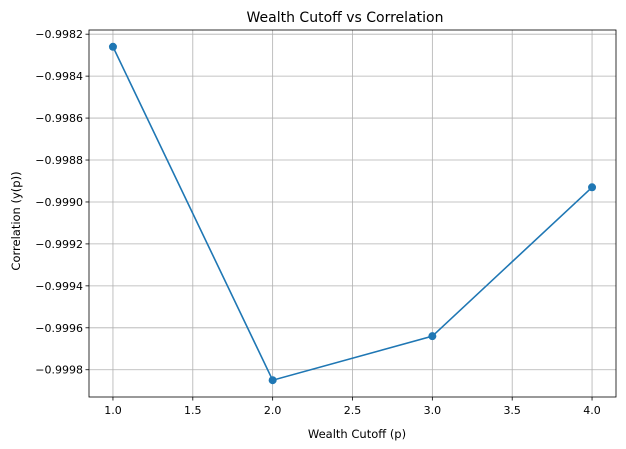 This screenshot has width=626, height=449. Describe the element at coordinates (273, 410) in the screenshot. I see `x-tick-label: 2.0` at that location.